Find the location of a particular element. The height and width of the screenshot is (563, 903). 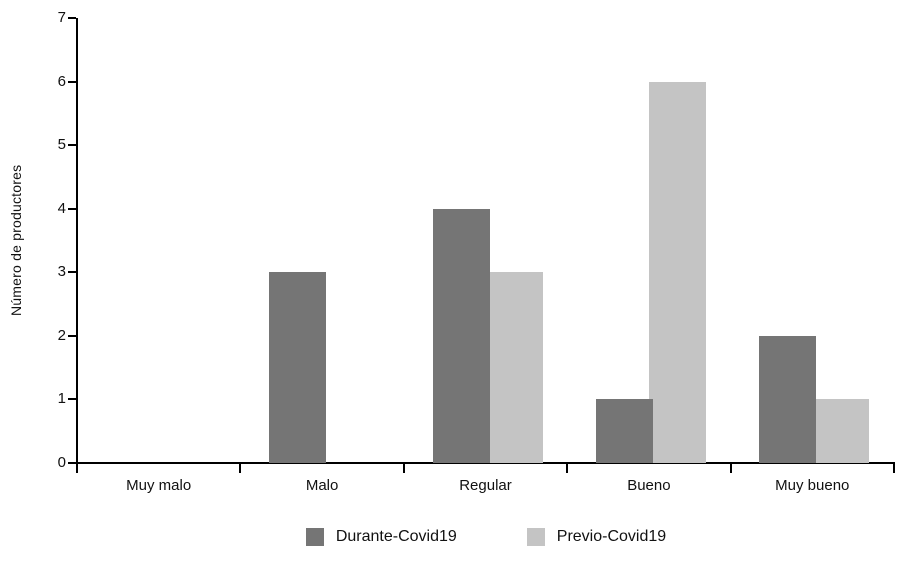

y-tick-label: 1 is located at coordinates (61, 399).